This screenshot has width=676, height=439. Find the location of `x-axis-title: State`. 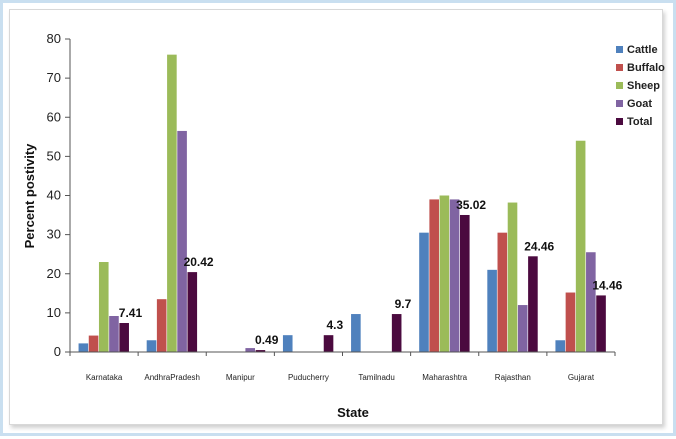

x-axis-title: State is located at coordinates (353, 412).